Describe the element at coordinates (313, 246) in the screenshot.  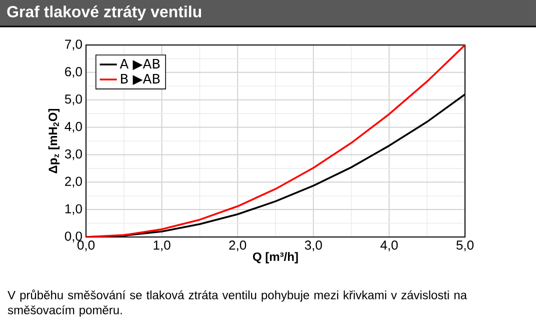
I see `x-tick-label: 3,0` at that location.